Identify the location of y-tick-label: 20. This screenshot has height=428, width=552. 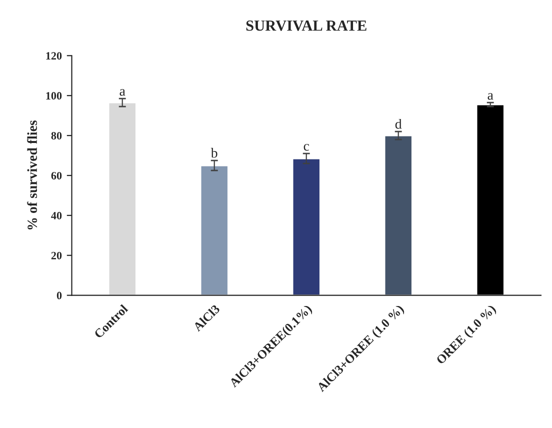
(56, 256).